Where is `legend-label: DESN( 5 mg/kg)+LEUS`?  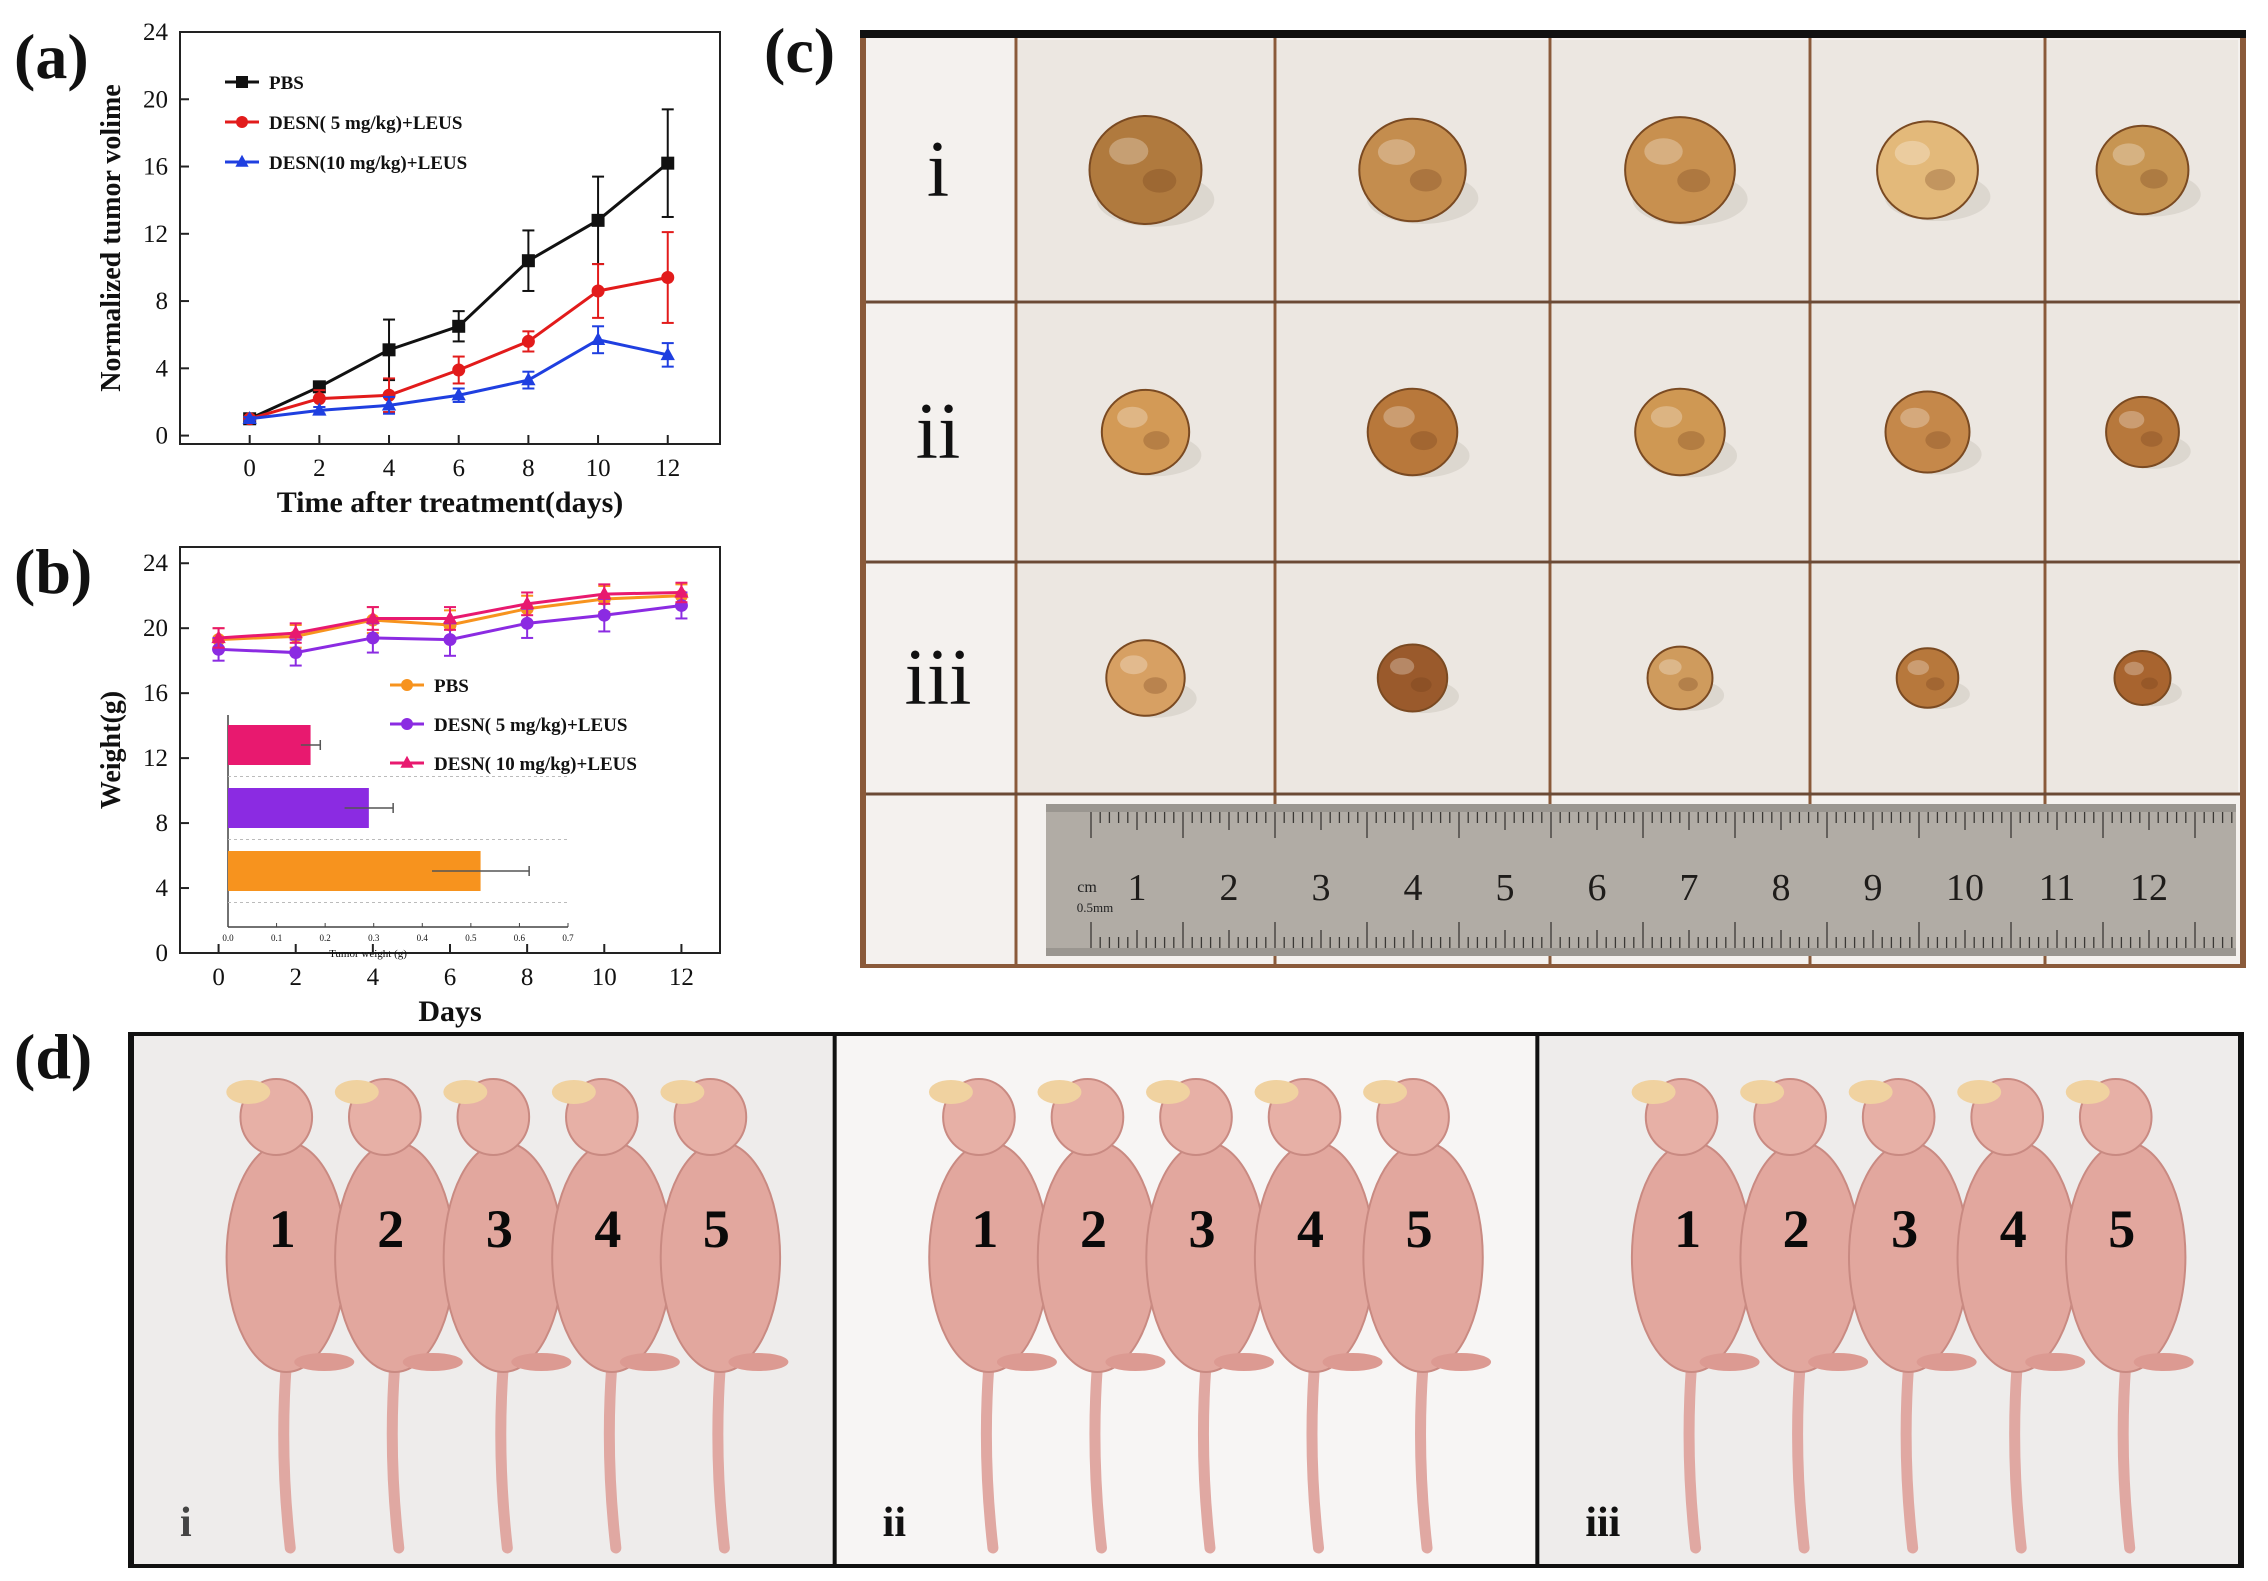 legend-label: DESN( 5 mg/kg)+LEUS is located at coordinates (530, 725).